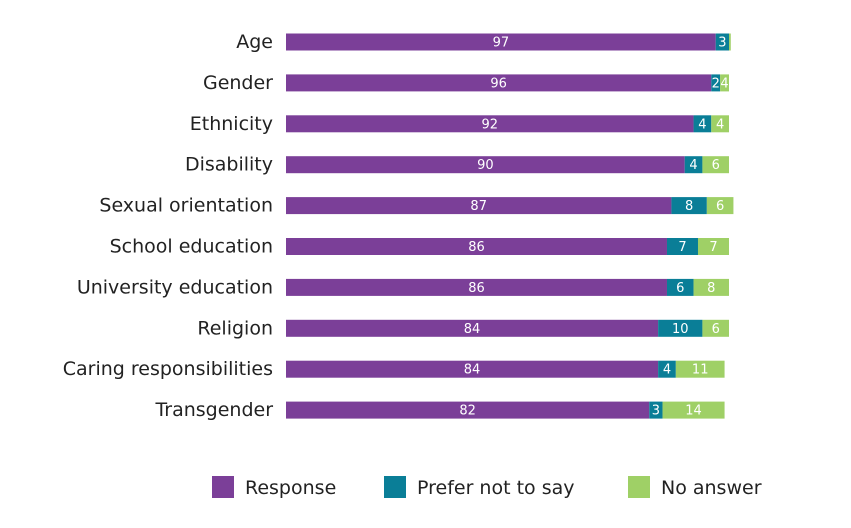 The height and width of the screenshot is (528, 851). What do you see at coordinates (290, 488) in the screenshot?
I see `legend-label: Response` at bounding box center [290, 488].